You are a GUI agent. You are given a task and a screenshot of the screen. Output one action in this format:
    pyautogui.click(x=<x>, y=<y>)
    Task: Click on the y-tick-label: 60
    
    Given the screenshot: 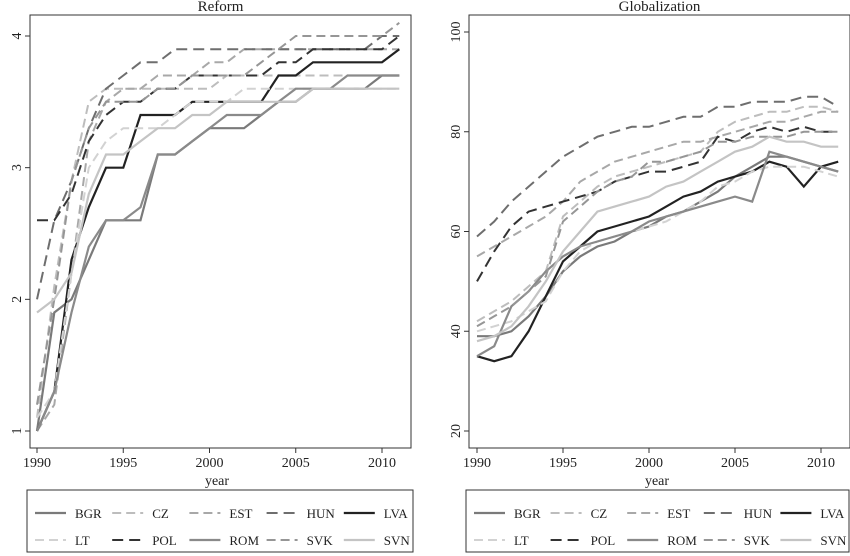 What is the action you would take?
    pyautogui.click(x=456, y=232)
    